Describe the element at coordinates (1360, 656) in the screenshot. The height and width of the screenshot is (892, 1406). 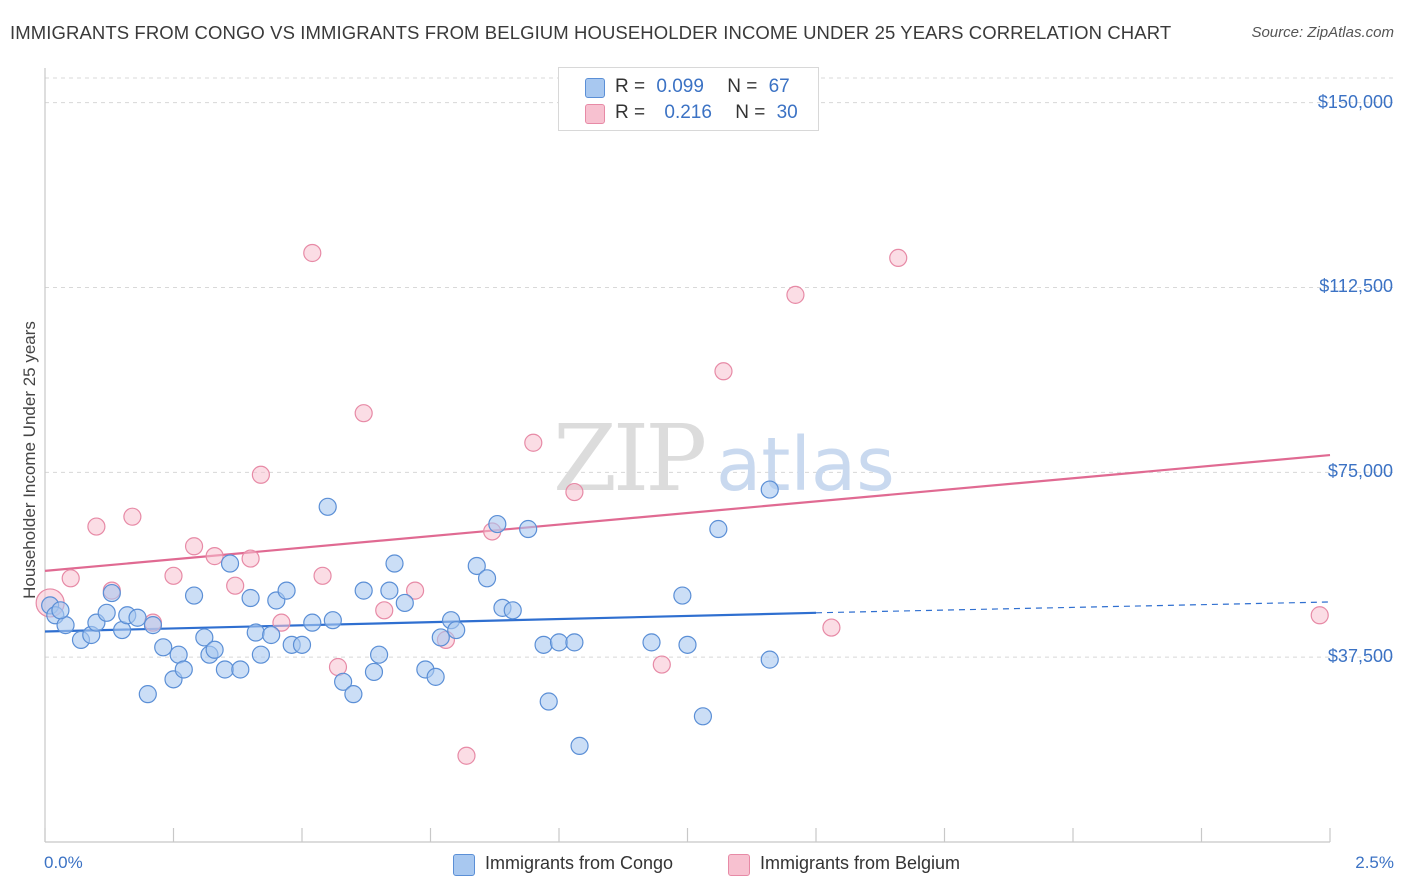
I see `y-tick-label: $37,500` at that location.